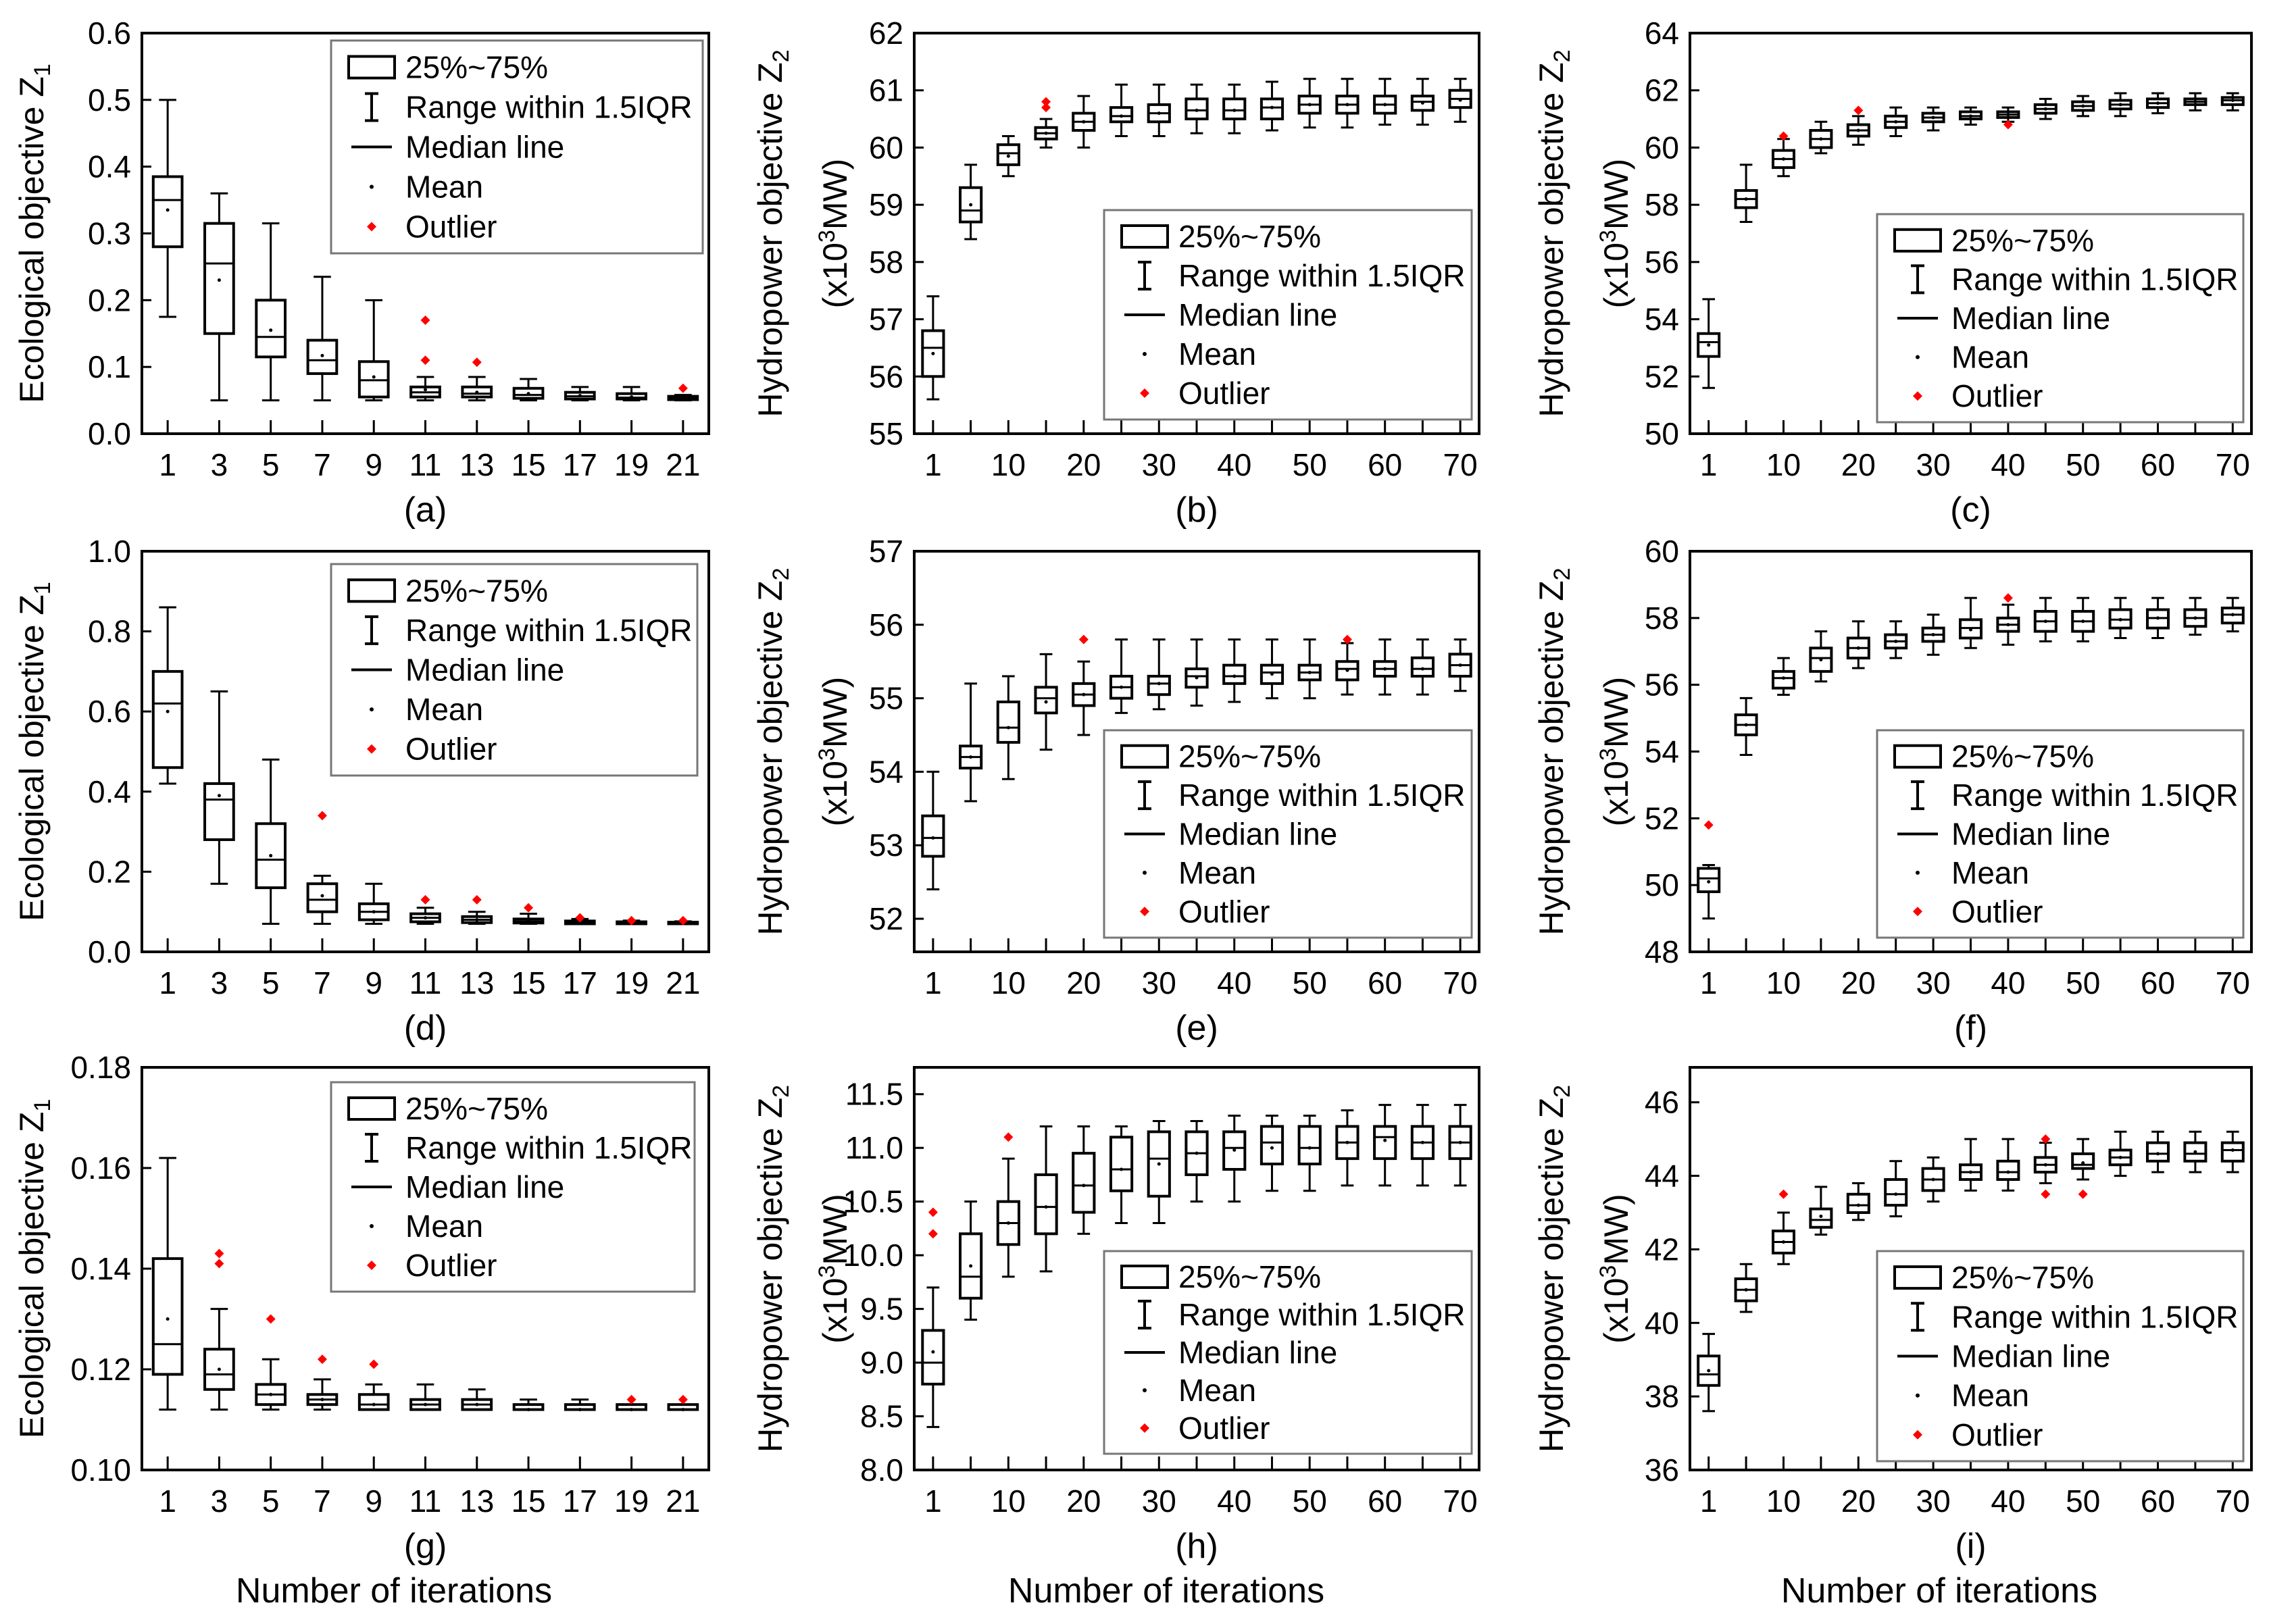  What do you see at coordinates (2008, 1501) in the screenshot?
I see `x-tick-label: 40` at bounding box center [2008, 1501].